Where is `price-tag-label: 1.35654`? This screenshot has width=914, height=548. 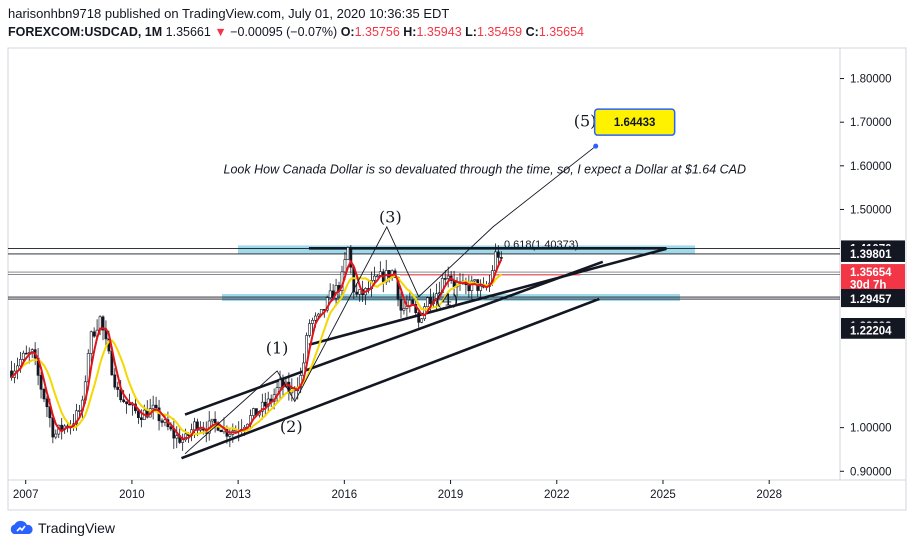 price-tag-label: 1.35654 is located at coordinates (871, 273).